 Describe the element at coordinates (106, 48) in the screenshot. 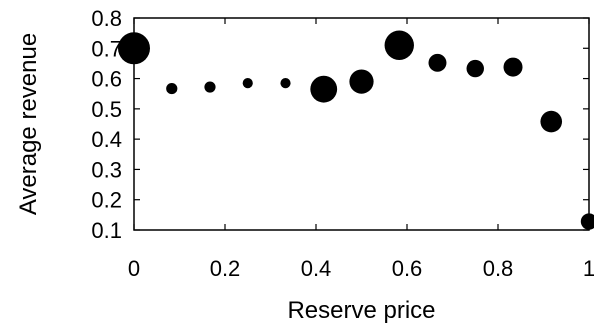

I see `y-tick-label: 0.7` at that location.